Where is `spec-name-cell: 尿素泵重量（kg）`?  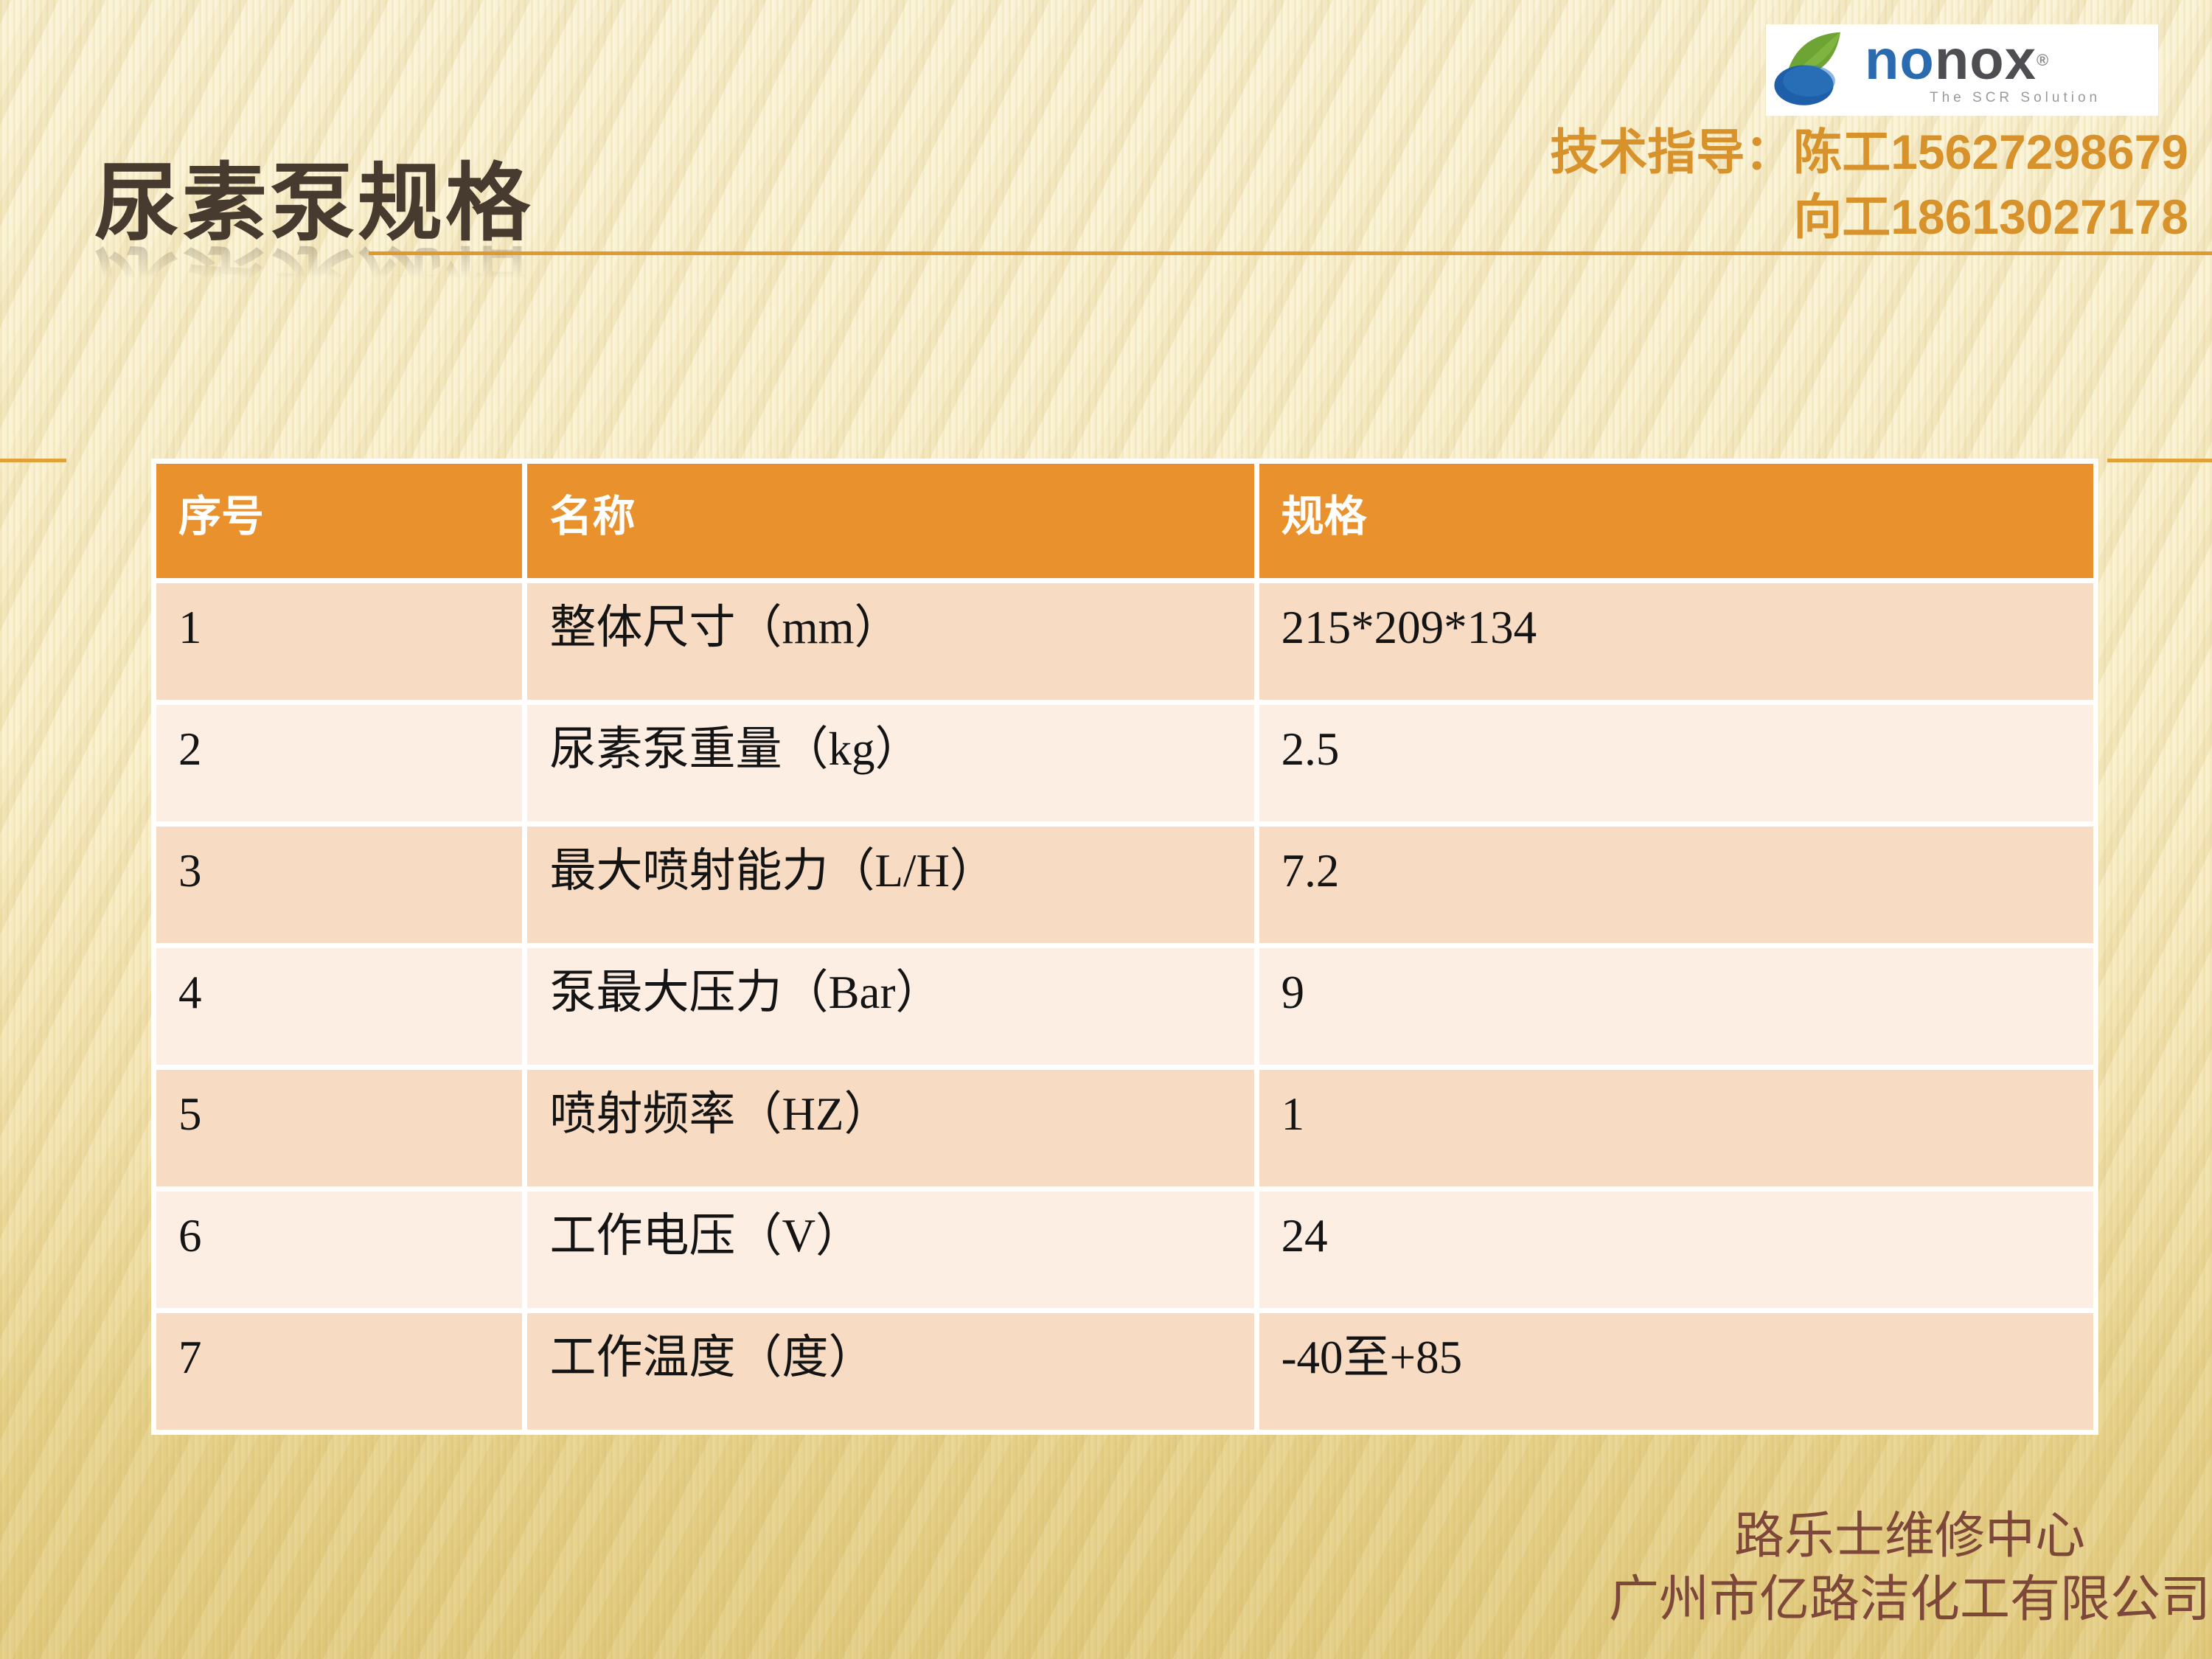 spec-name-cell: 尿素泵重量（kg） is located at coordinates (890, 763).